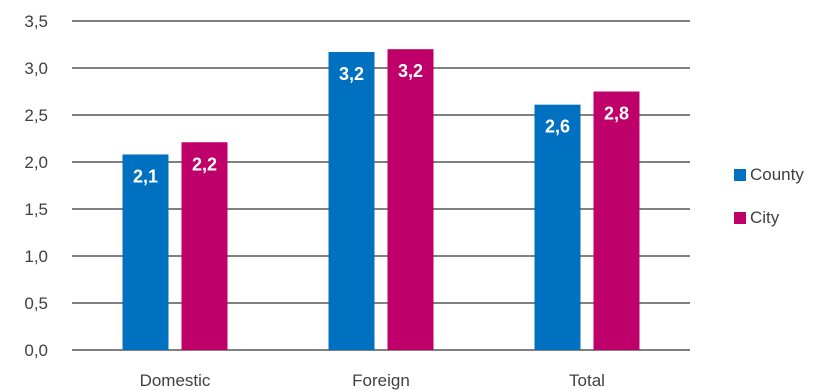  What do you see at coordinates (145, 252) in the screenshot?
I see `bar-county-domestic` at bounding box center [145, 252].